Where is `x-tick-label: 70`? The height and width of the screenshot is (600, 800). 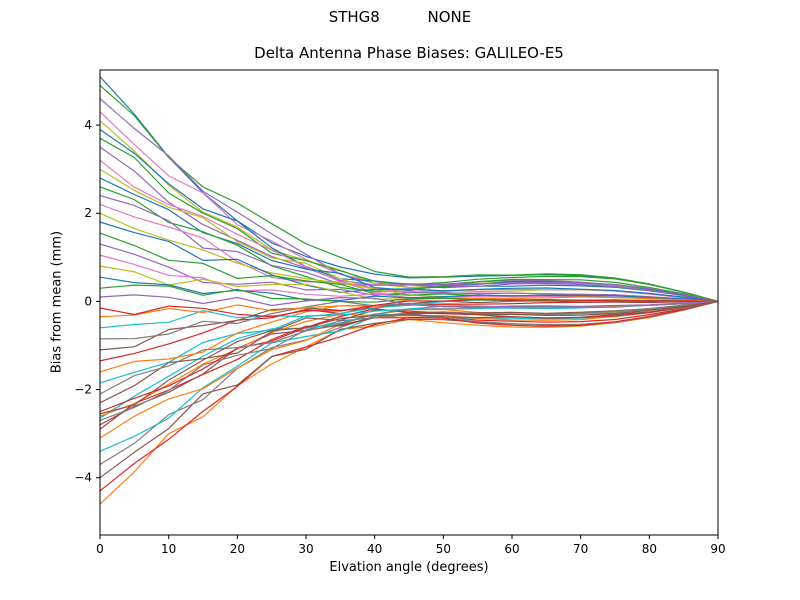
x-tick-label: 70 is located at coordinates (580, 549).